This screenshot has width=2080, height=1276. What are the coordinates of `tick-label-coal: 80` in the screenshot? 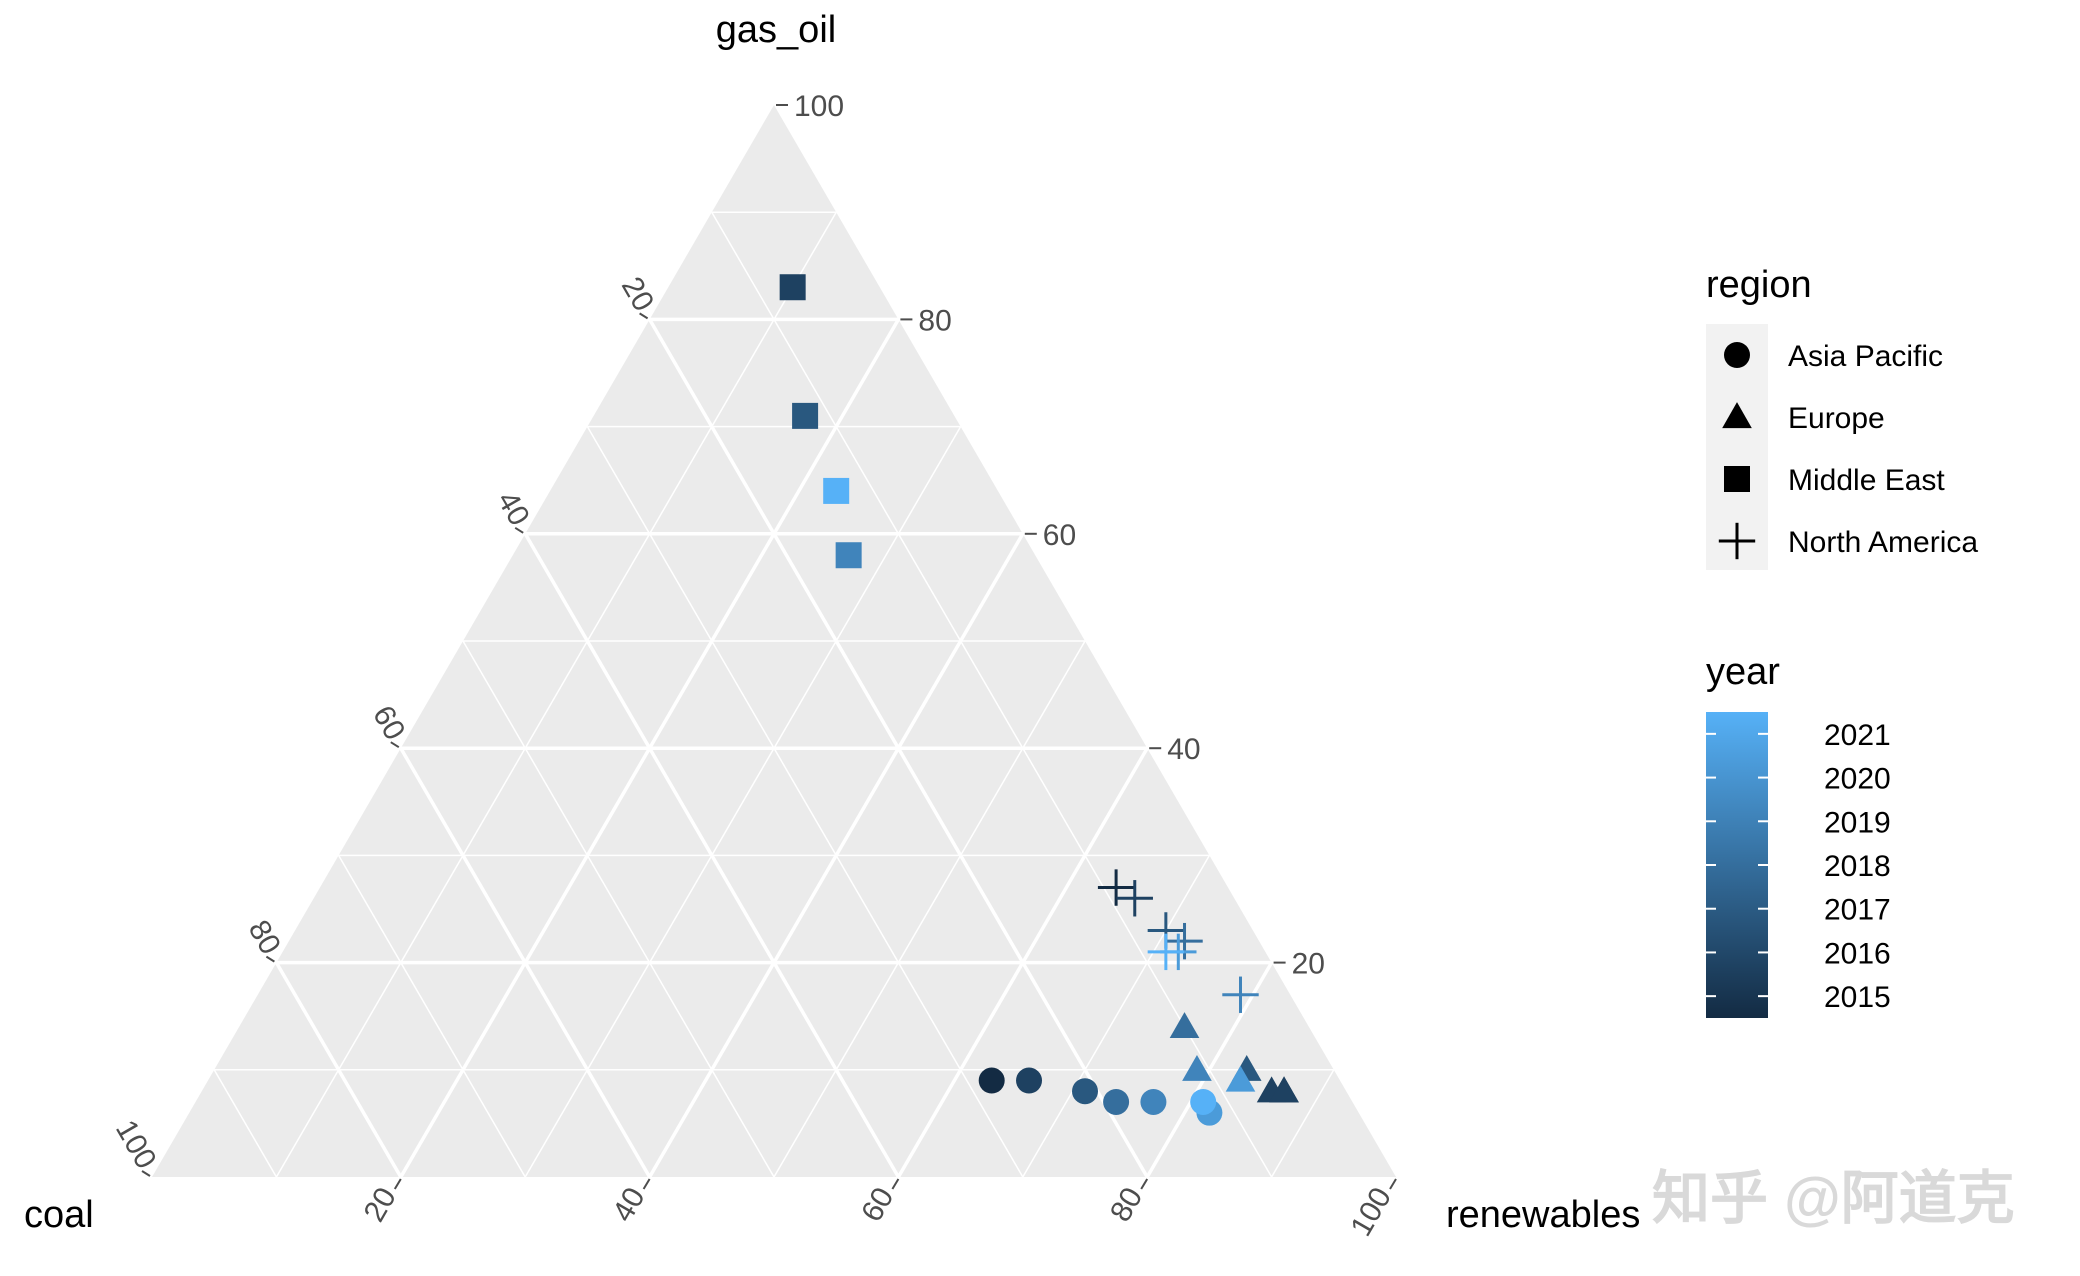 It's located at (264, 937).